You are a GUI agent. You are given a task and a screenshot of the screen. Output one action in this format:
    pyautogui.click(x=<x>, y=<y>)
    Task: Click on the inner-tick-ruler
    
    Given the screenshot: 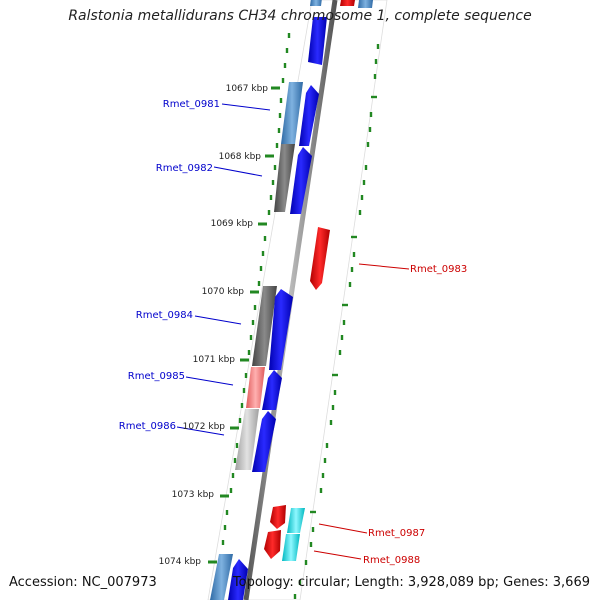 What is the action you would take?
    pyautogui.click(x=253, y=309)
    